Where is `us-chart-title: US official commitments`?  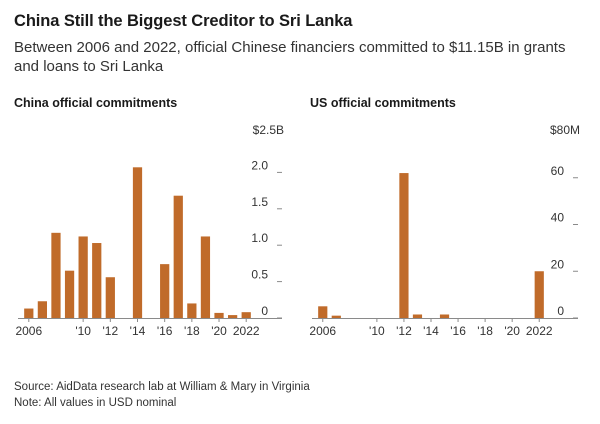
us-chart-title: US official commitments is located at coordinates (383, 103).